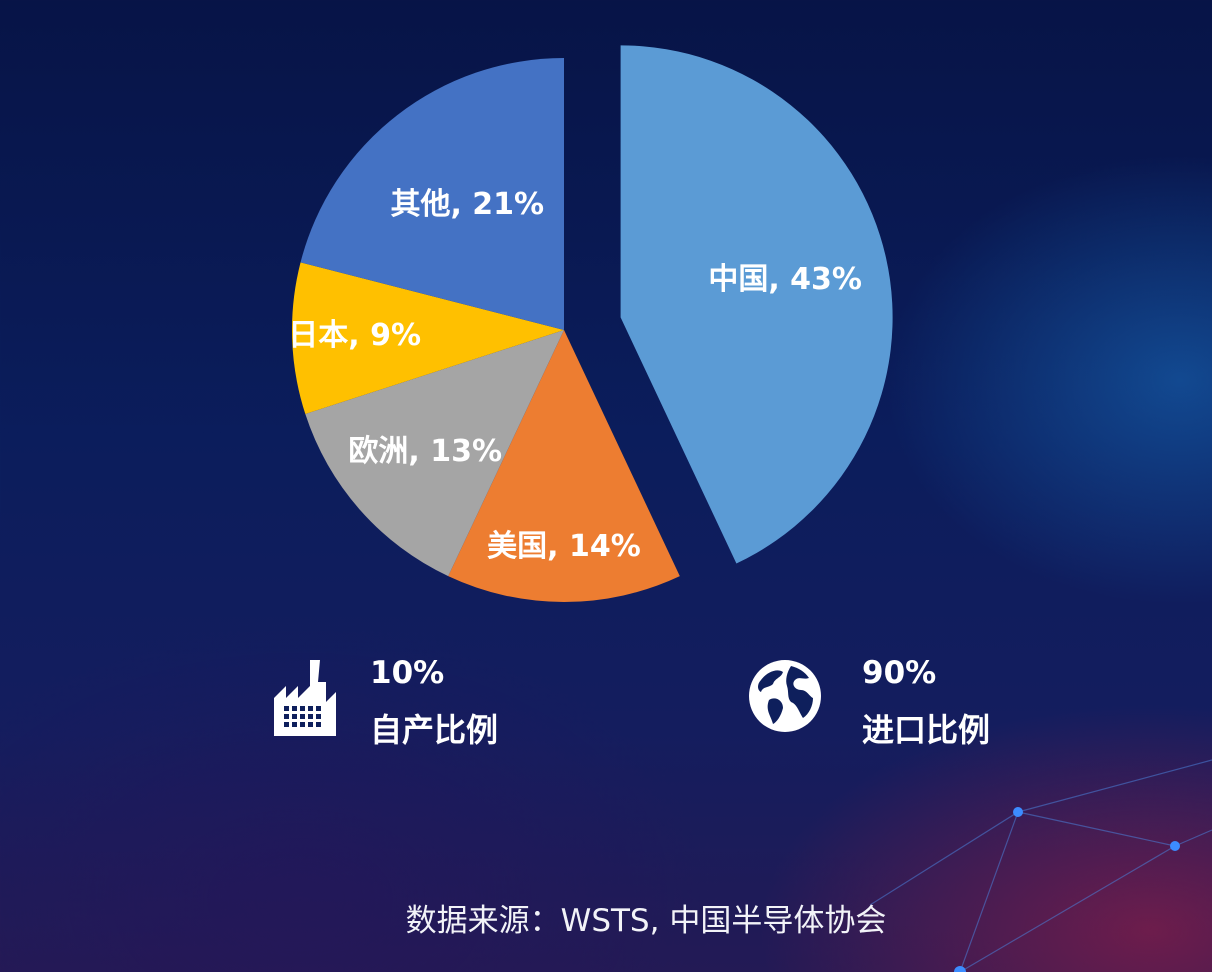 The image size is (1212, 972). What do you see at coordinates (305, 698) in the screenshot?
I see `factory-icon` at bounding box center [305, 698].